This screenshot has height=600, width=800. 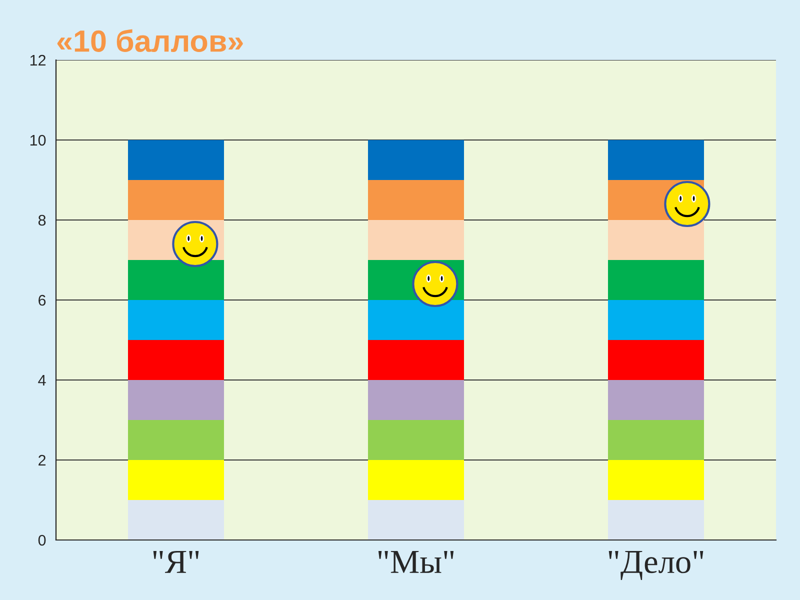 I want to click on x-tick-label: "Дело", so click(x=656, y=565).